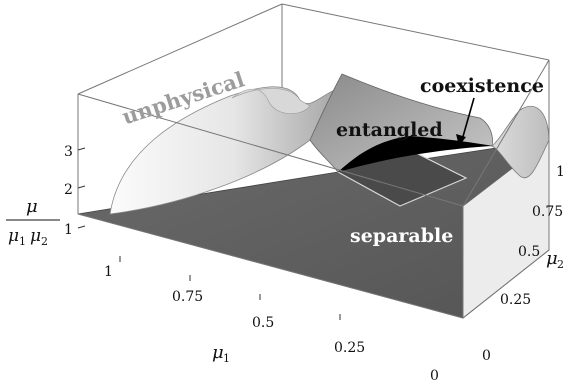 This screenshot has width=569, height=384. I want to click on x-axis-label: μ 1, so click(221, 353).